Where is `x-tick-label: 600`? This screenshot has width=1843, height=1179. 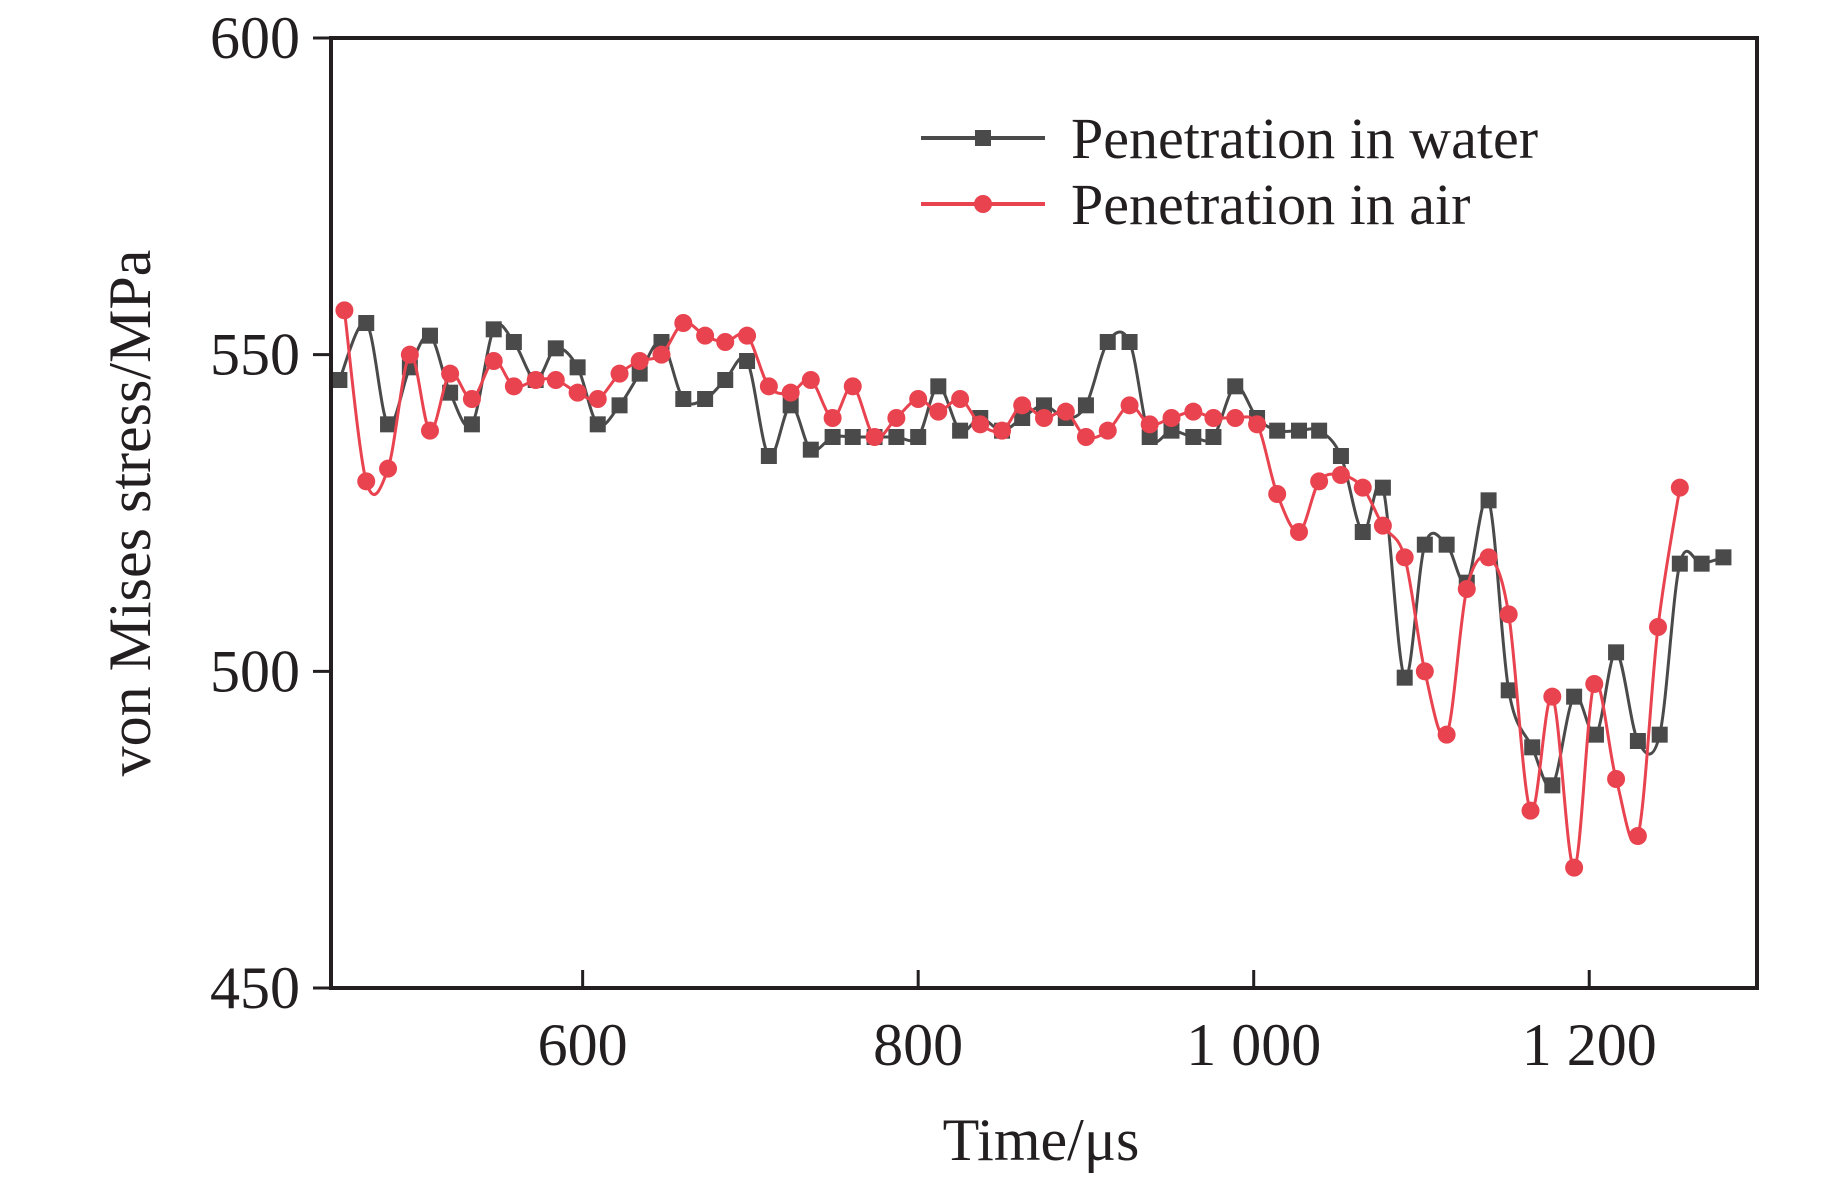 x-tick-label: 600 is located at coordinates (583, 1045).